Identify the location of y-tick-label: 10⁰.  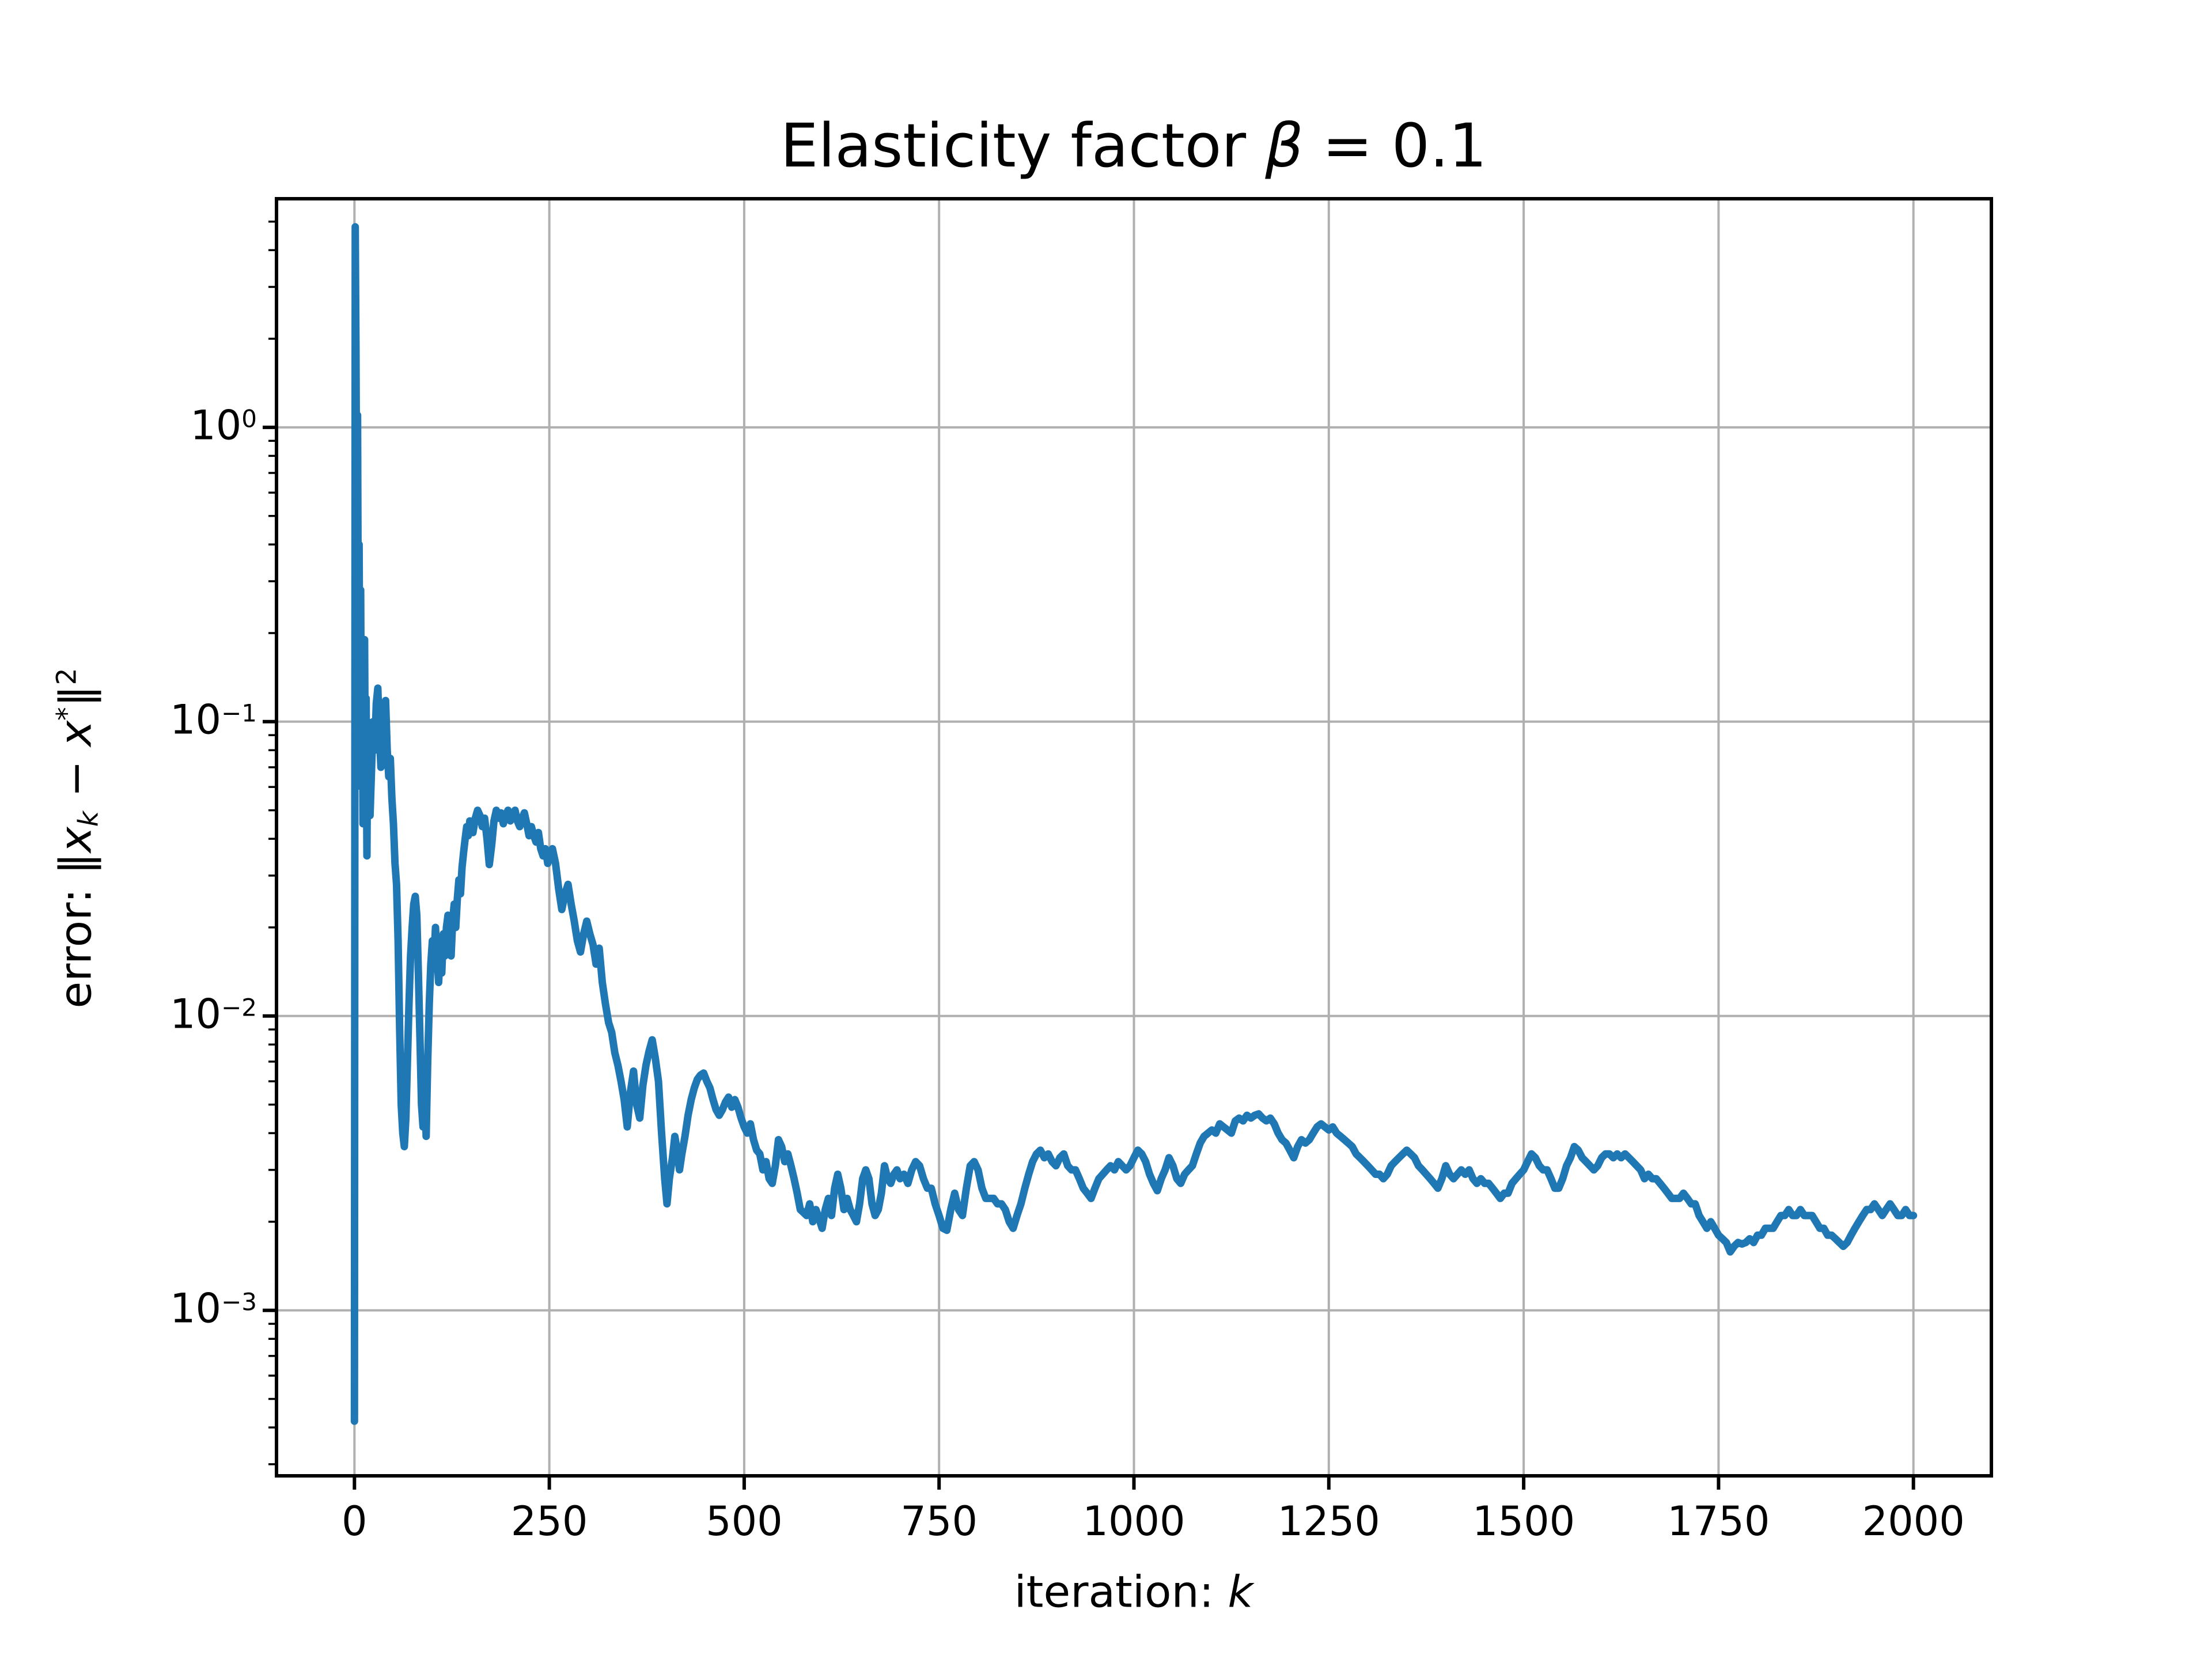
(223, 425).